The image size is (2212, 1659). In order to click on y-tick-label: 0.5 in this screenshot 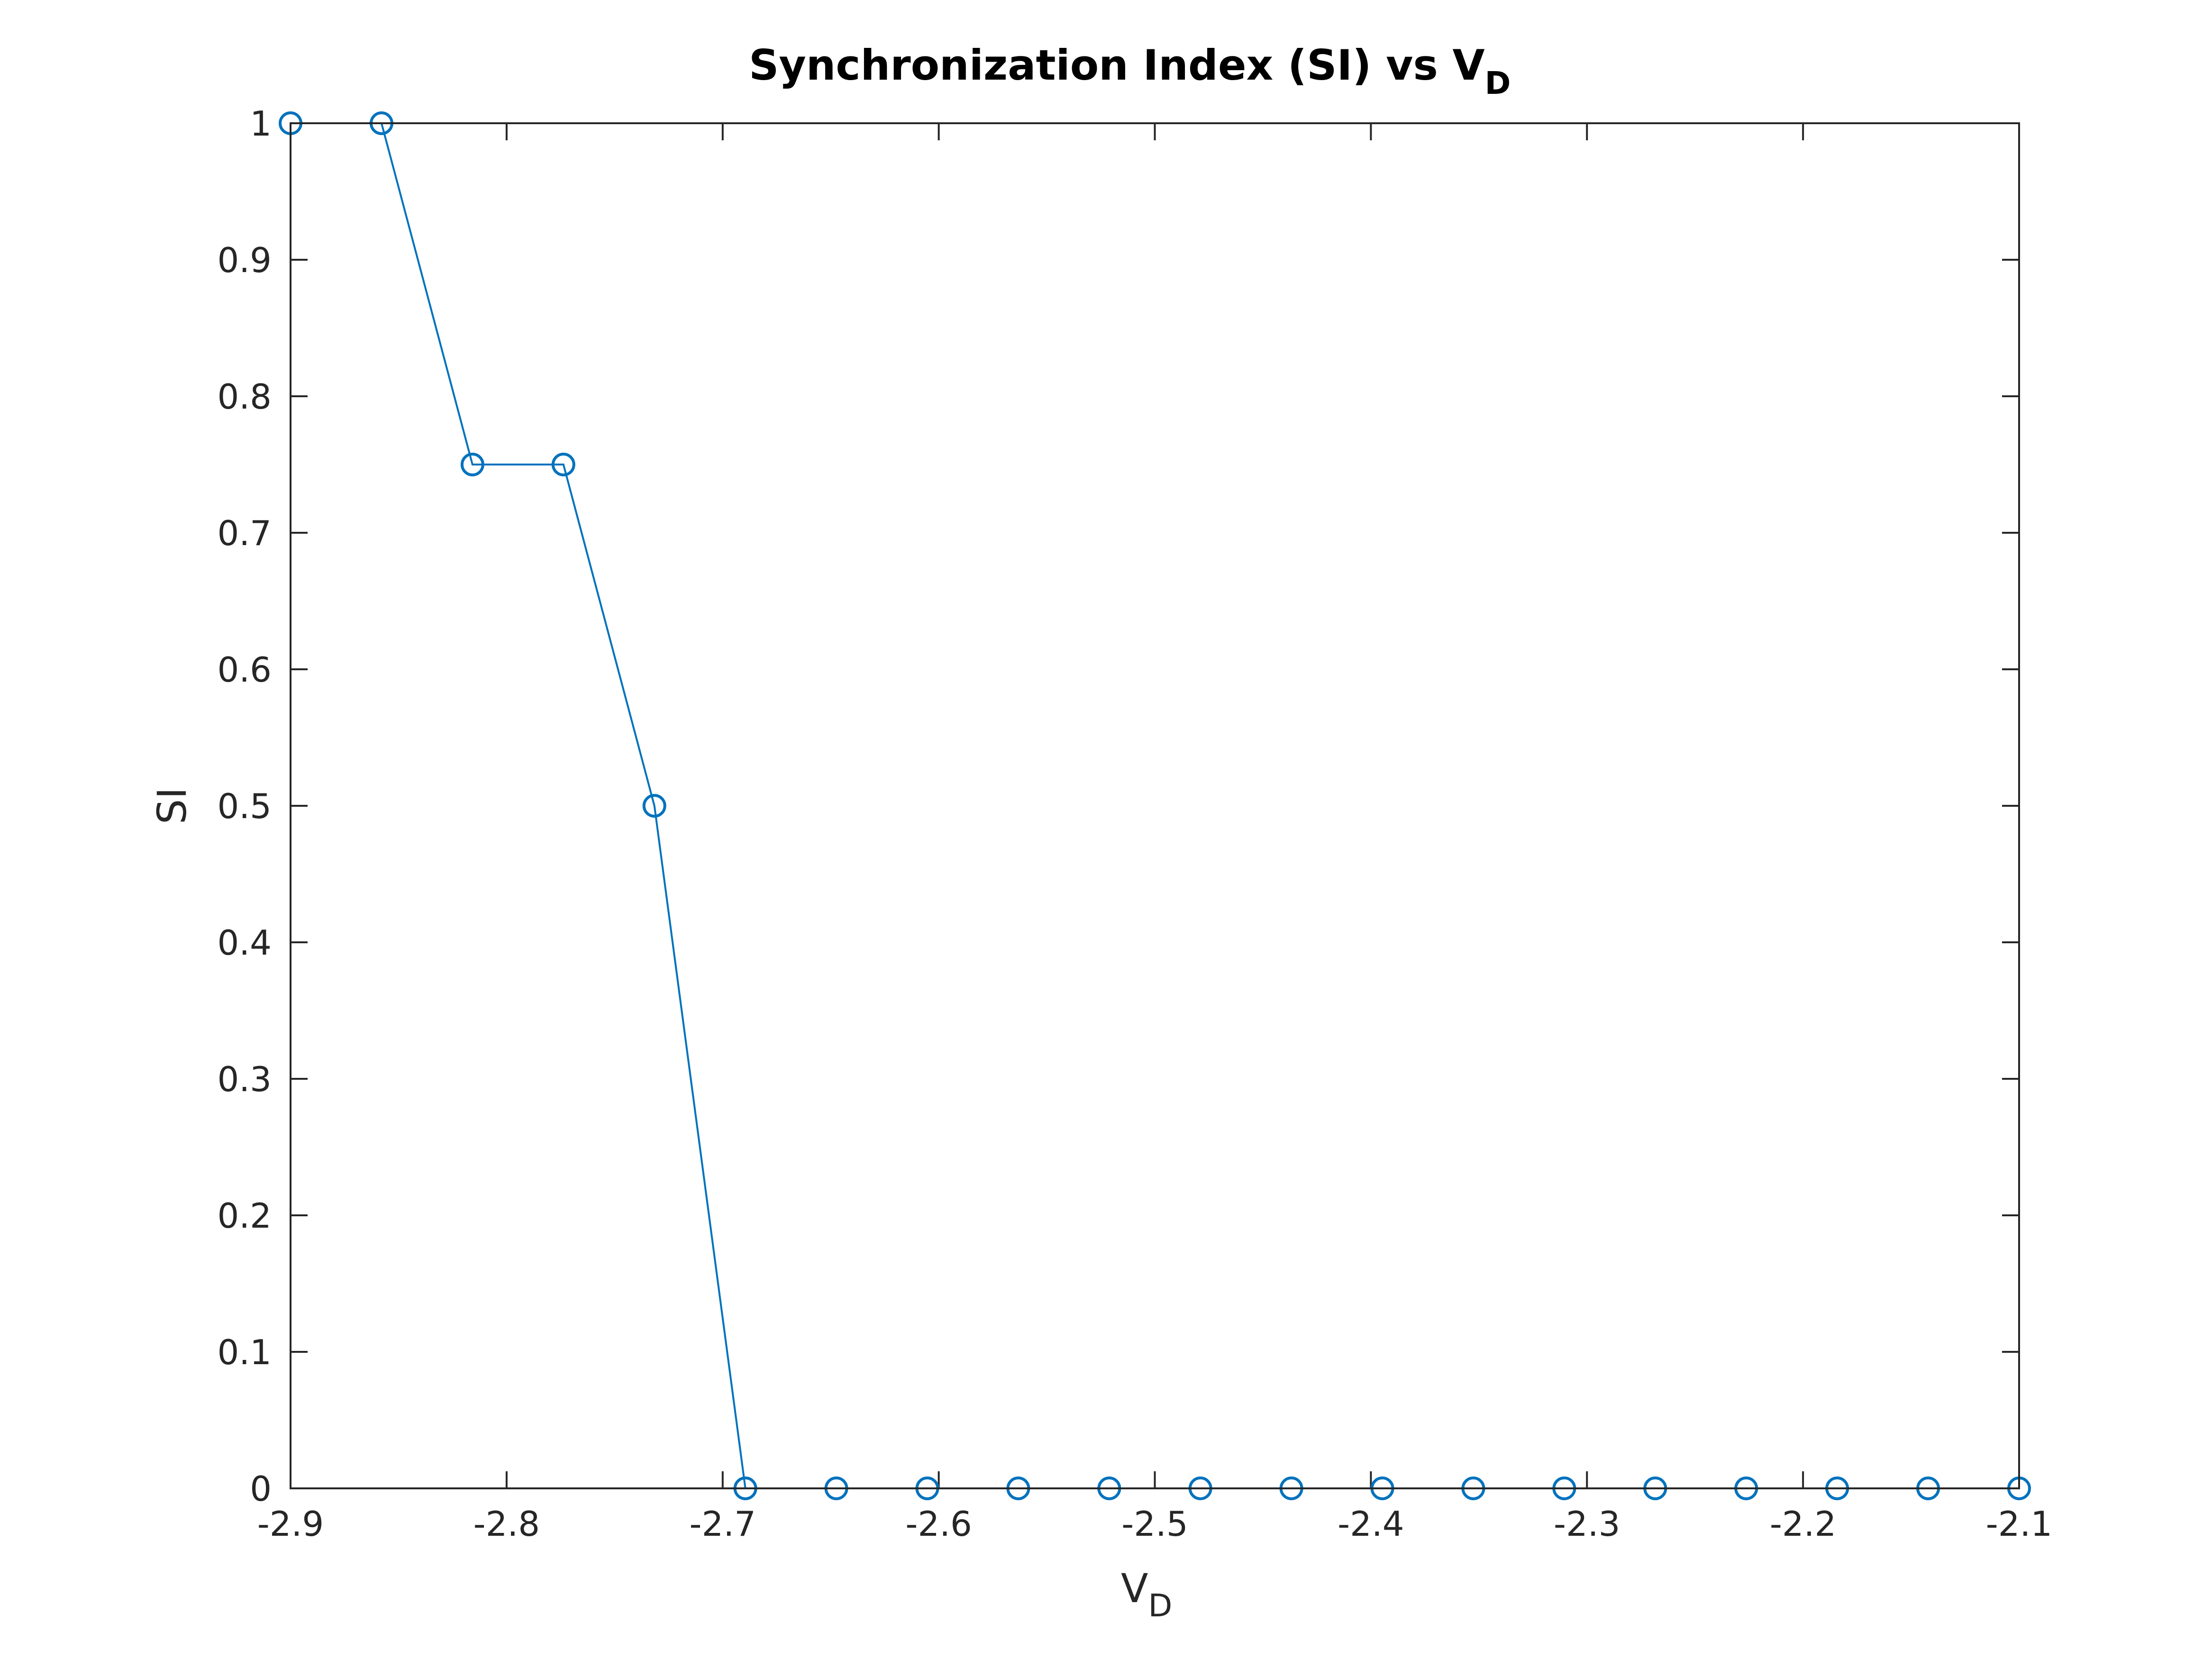, I will do `click(245, 806)`.